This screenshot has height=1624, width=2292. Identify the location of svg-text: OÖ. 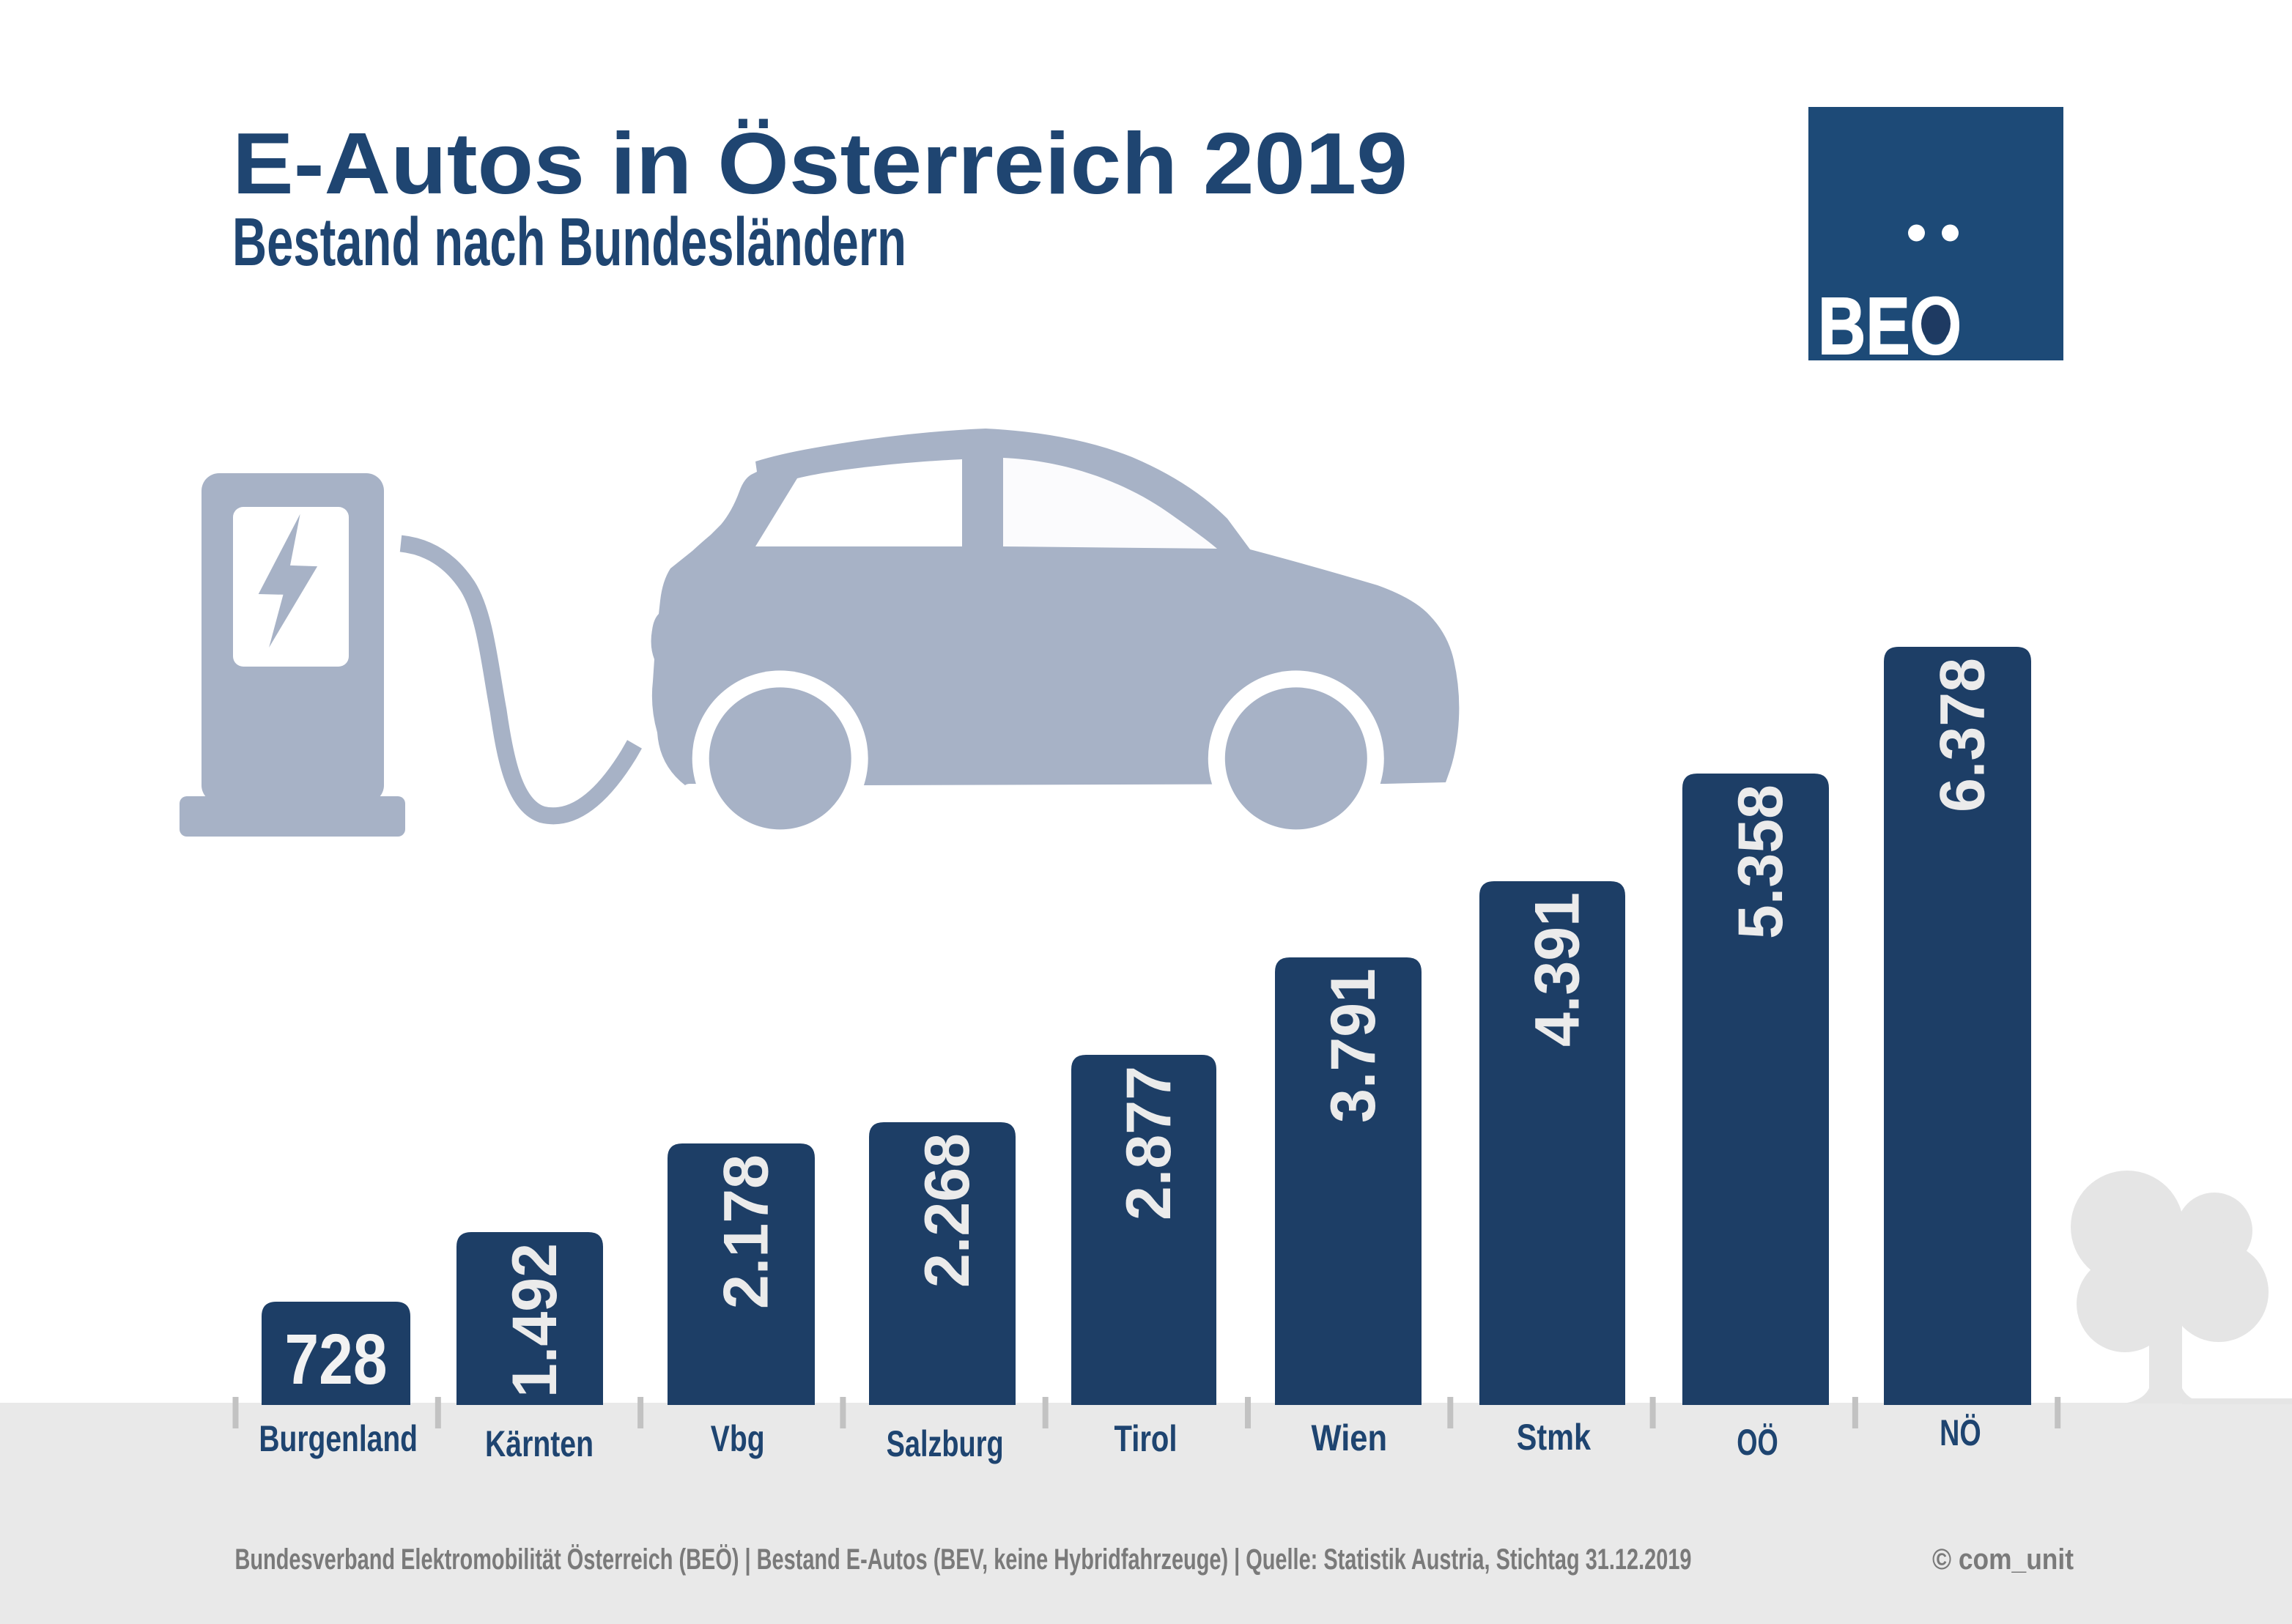
(1757, 1442).